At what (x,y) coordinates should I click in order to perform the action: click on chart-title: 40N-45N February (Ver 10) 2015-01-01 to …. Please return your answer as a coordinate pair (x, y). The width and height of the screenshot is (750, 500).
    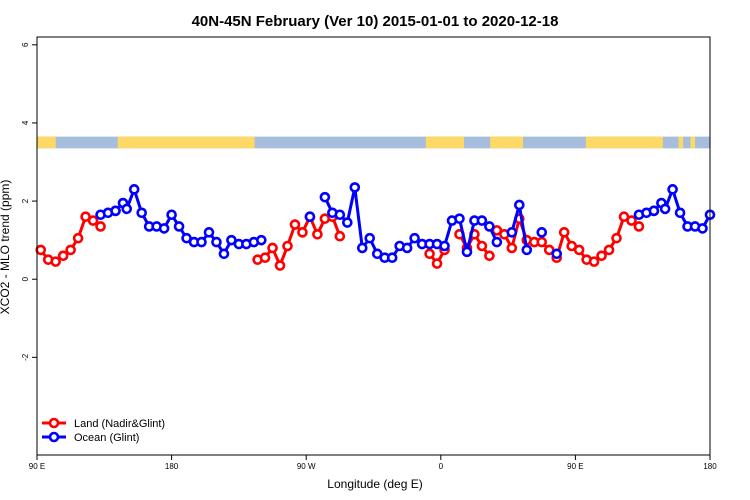
    Looking at the image, I should click on (375, 21).